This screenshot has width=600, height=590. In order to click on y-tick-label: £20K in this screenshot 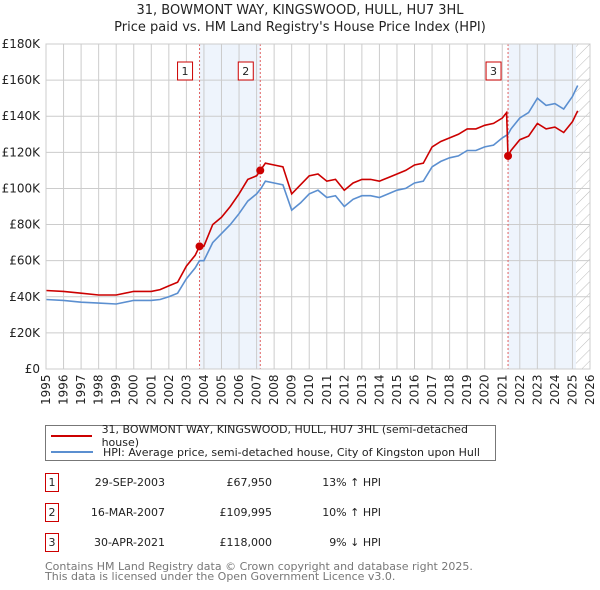, I will do `click(25, 333)`.